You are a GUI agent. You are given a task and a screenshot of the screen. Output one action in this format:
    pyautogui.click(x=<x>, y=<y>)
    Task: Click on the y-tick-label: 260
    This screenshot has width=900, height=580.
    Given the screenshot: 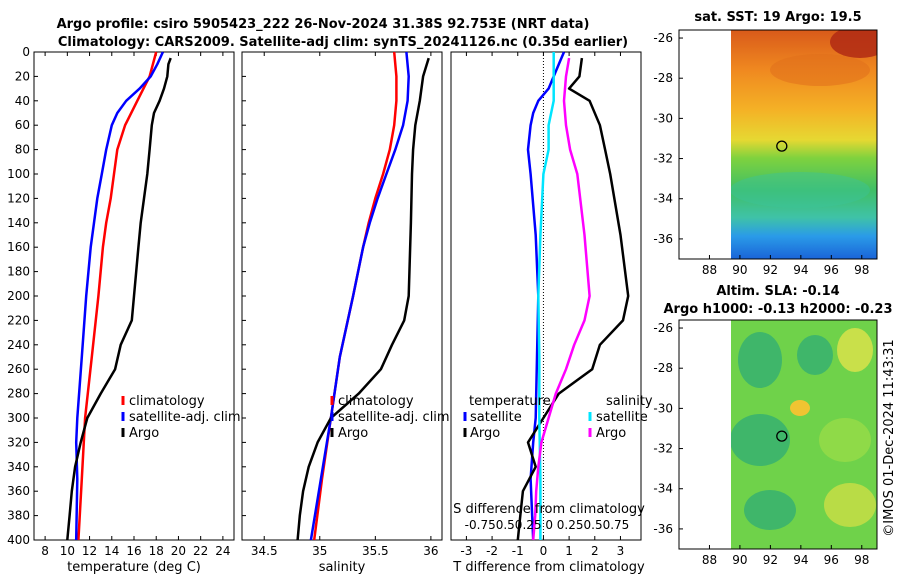 What is the action you would take?
    pyautogui.click(x=18, y=369)
    